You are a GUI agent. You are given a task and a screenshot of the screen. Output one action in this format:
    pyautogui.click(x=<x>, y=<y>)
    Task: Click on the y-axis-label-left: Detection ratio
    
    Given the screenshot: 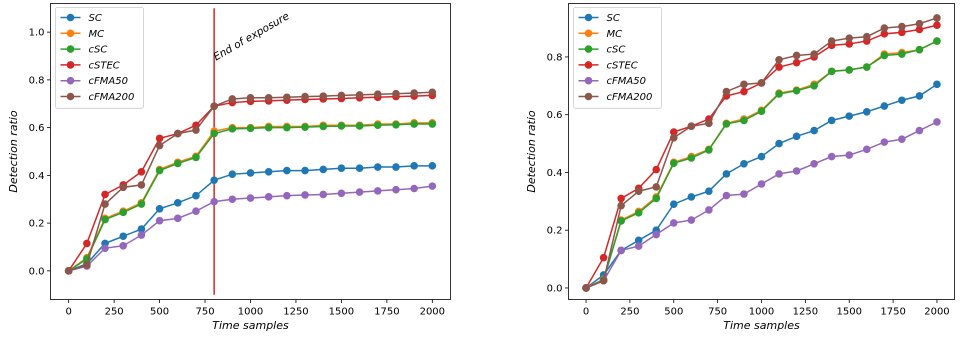 What is the action you would take?
    pyautogui.click(x=13, y=151)
    